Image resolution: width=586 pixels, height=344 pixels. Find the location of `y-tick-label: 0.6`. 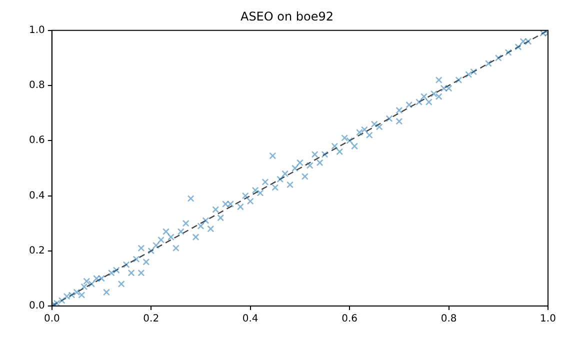

y-tick-label: 0.6 is located at coordinates (36, 140).